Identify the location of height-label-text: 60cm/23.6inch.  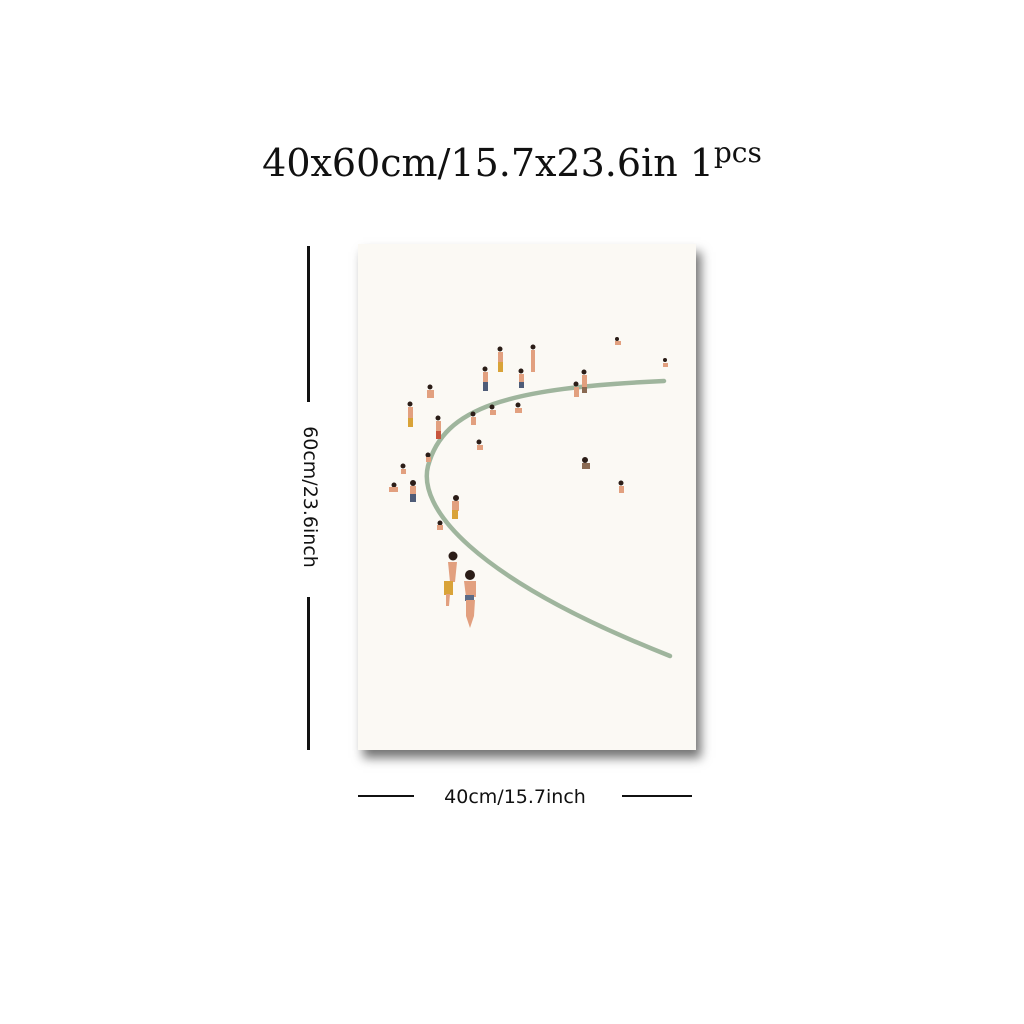
(310, 497).